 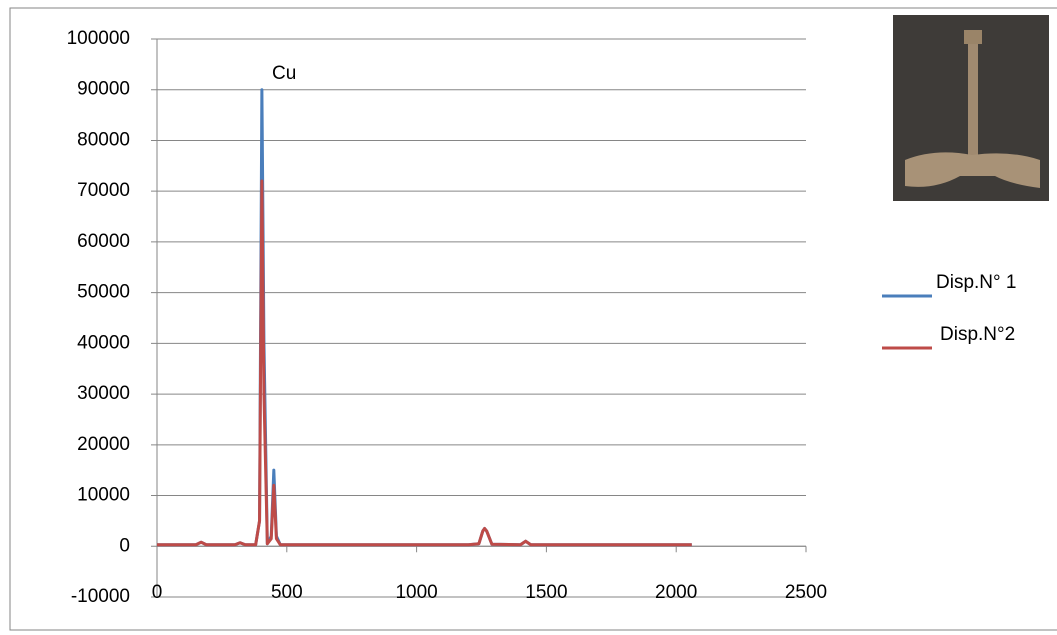 What do you see at coordinates (100, 596) in the screenshot?
I see `y-tick-label: -10000` at bounding box center [100, 596].